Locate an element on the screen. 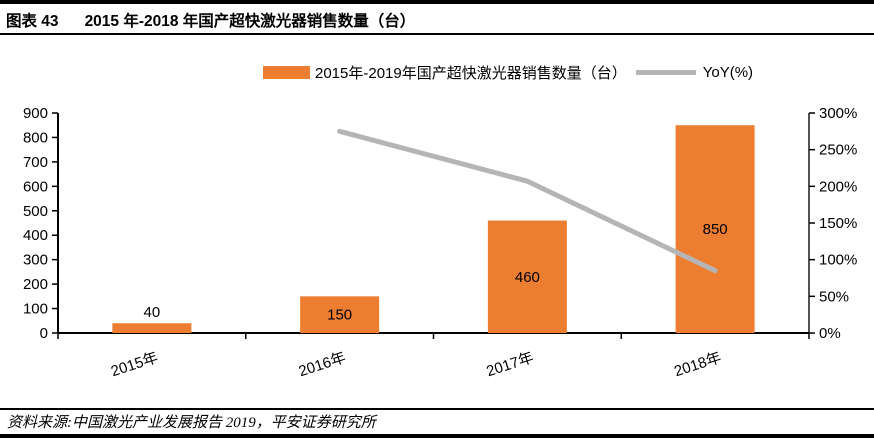  bar-2017年 is located at coordinates (527, 276).